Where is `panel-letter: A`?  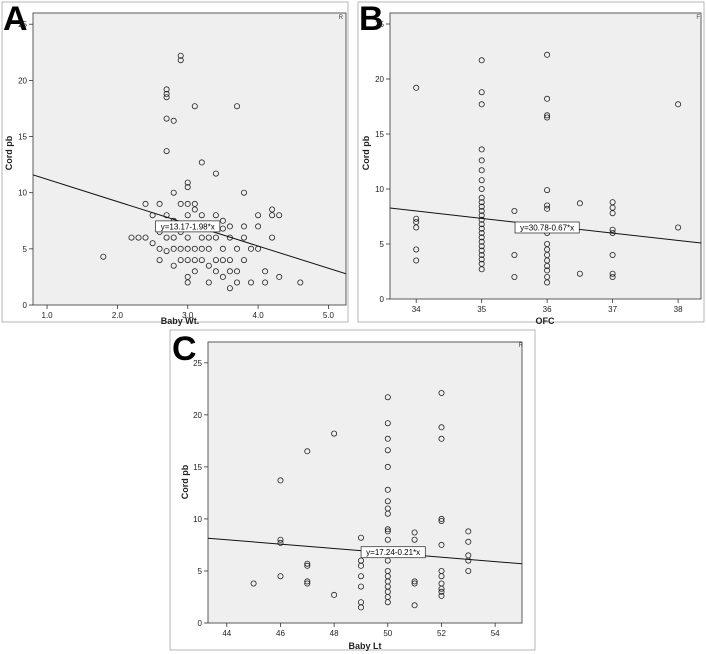 panel-letter: A is located at coordinates (15, 19).